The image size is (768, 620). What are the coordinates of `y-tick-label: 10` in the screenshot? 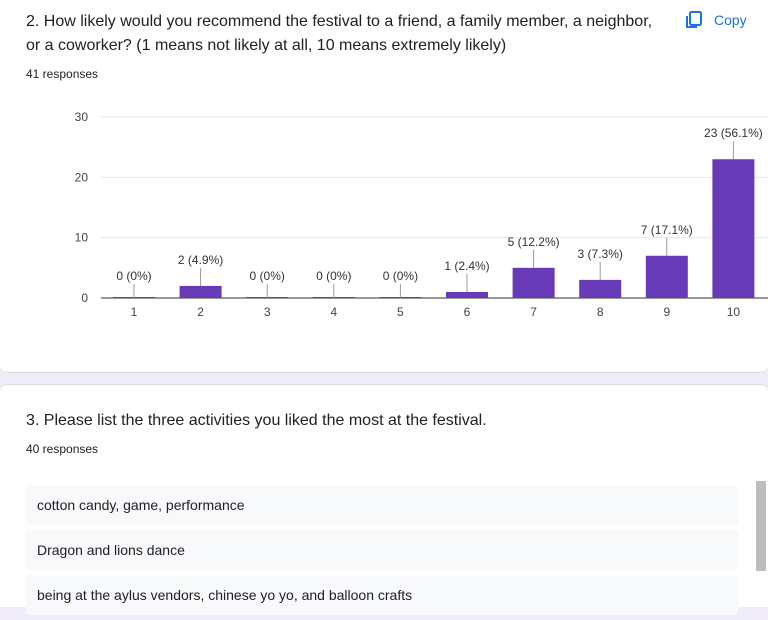 It's located at (82, 238).